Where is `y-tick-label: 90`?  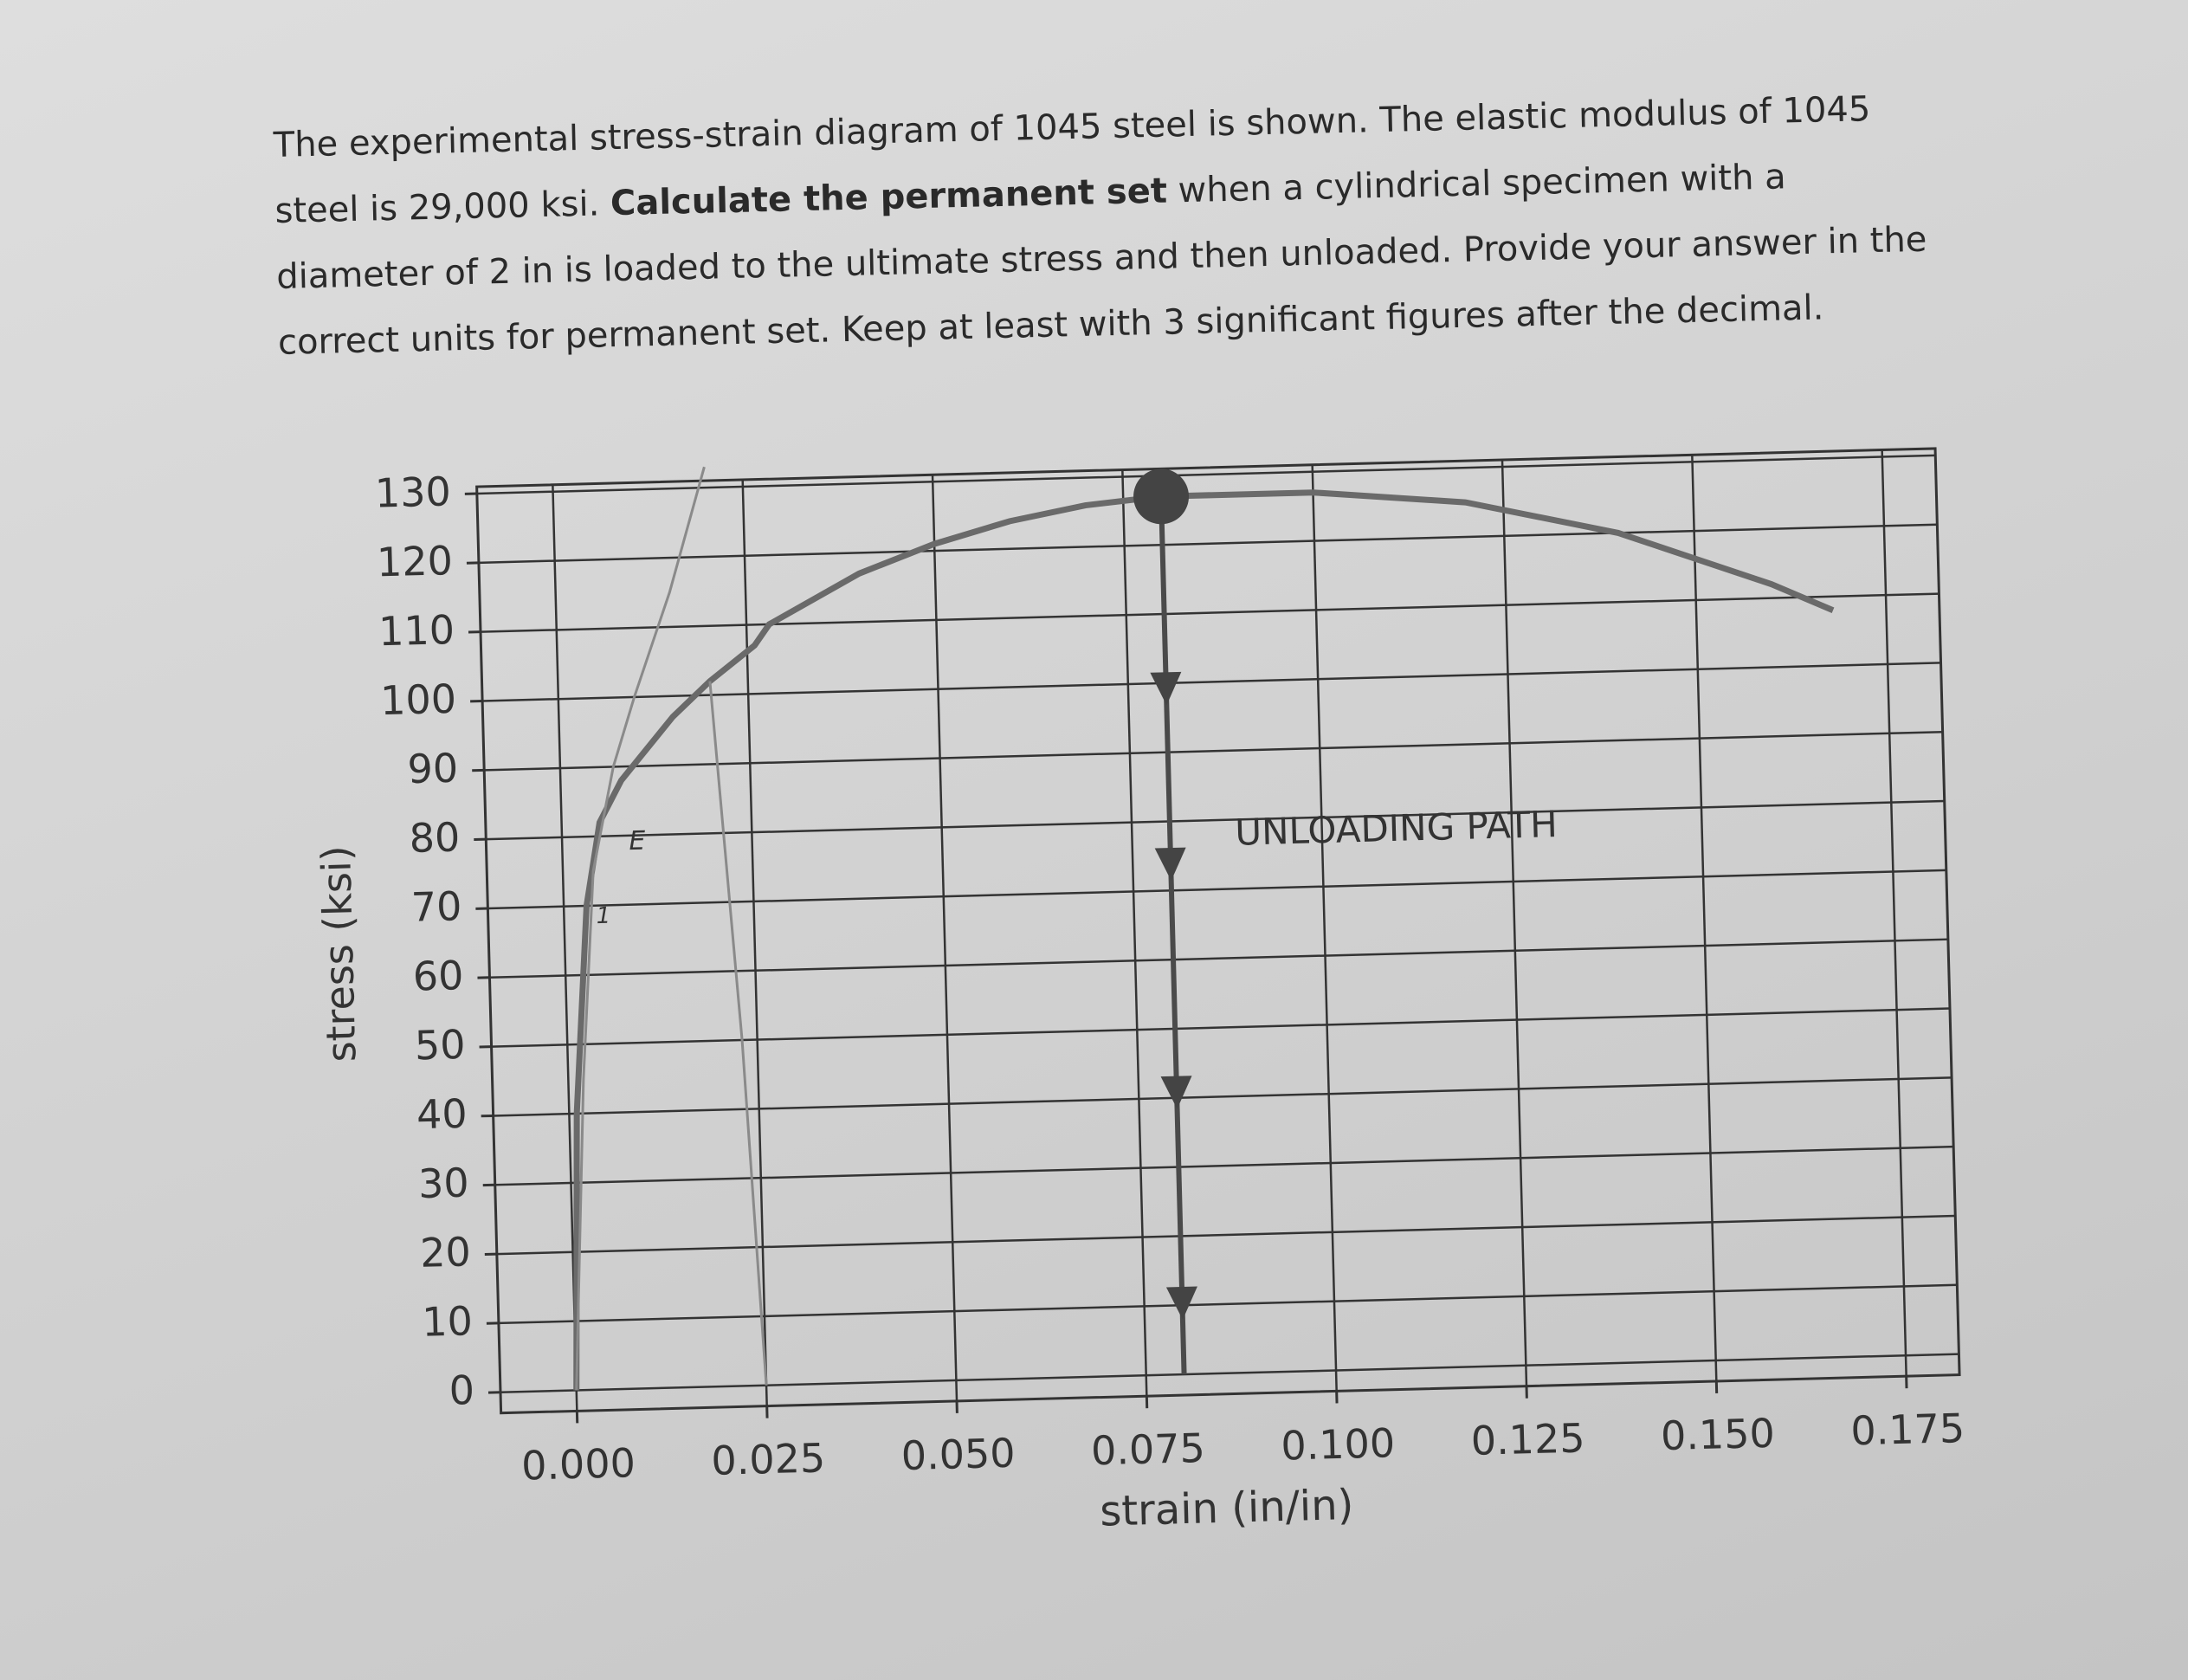
y-tick-label: 90 is located at coordinates (433, 769).